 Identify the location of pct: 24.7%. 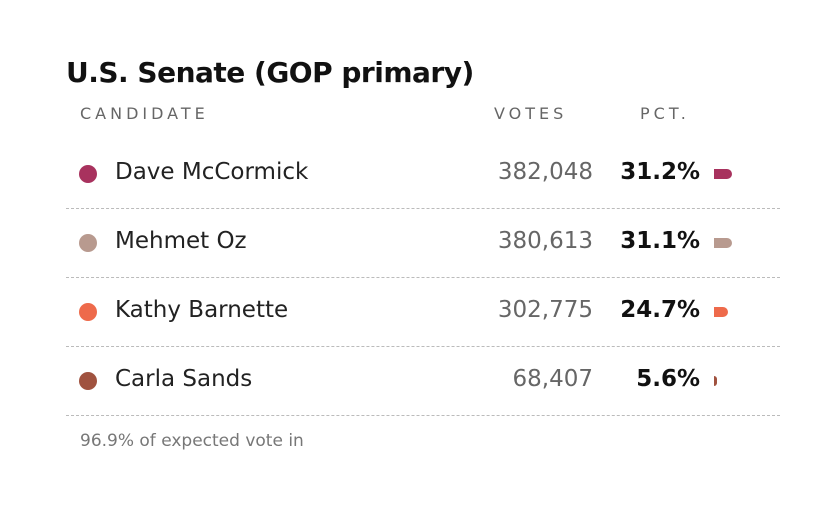
(660, 310).